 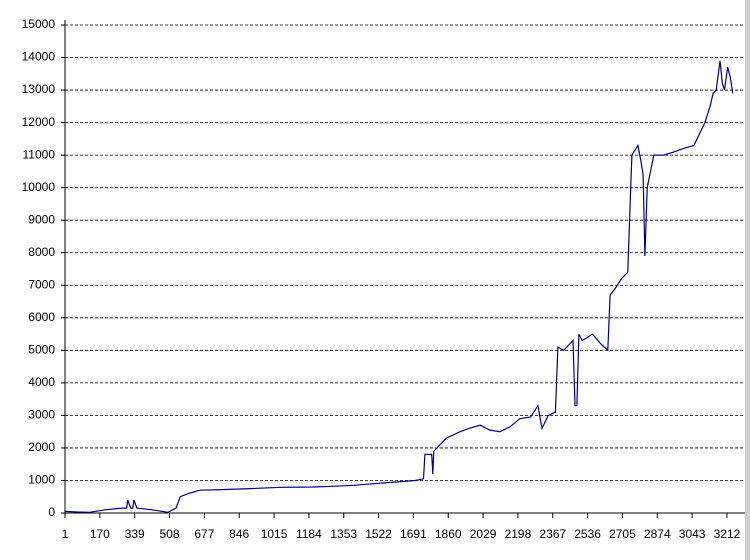 I want to click on x-tick-label: 3043, so click(x=692, y=534).